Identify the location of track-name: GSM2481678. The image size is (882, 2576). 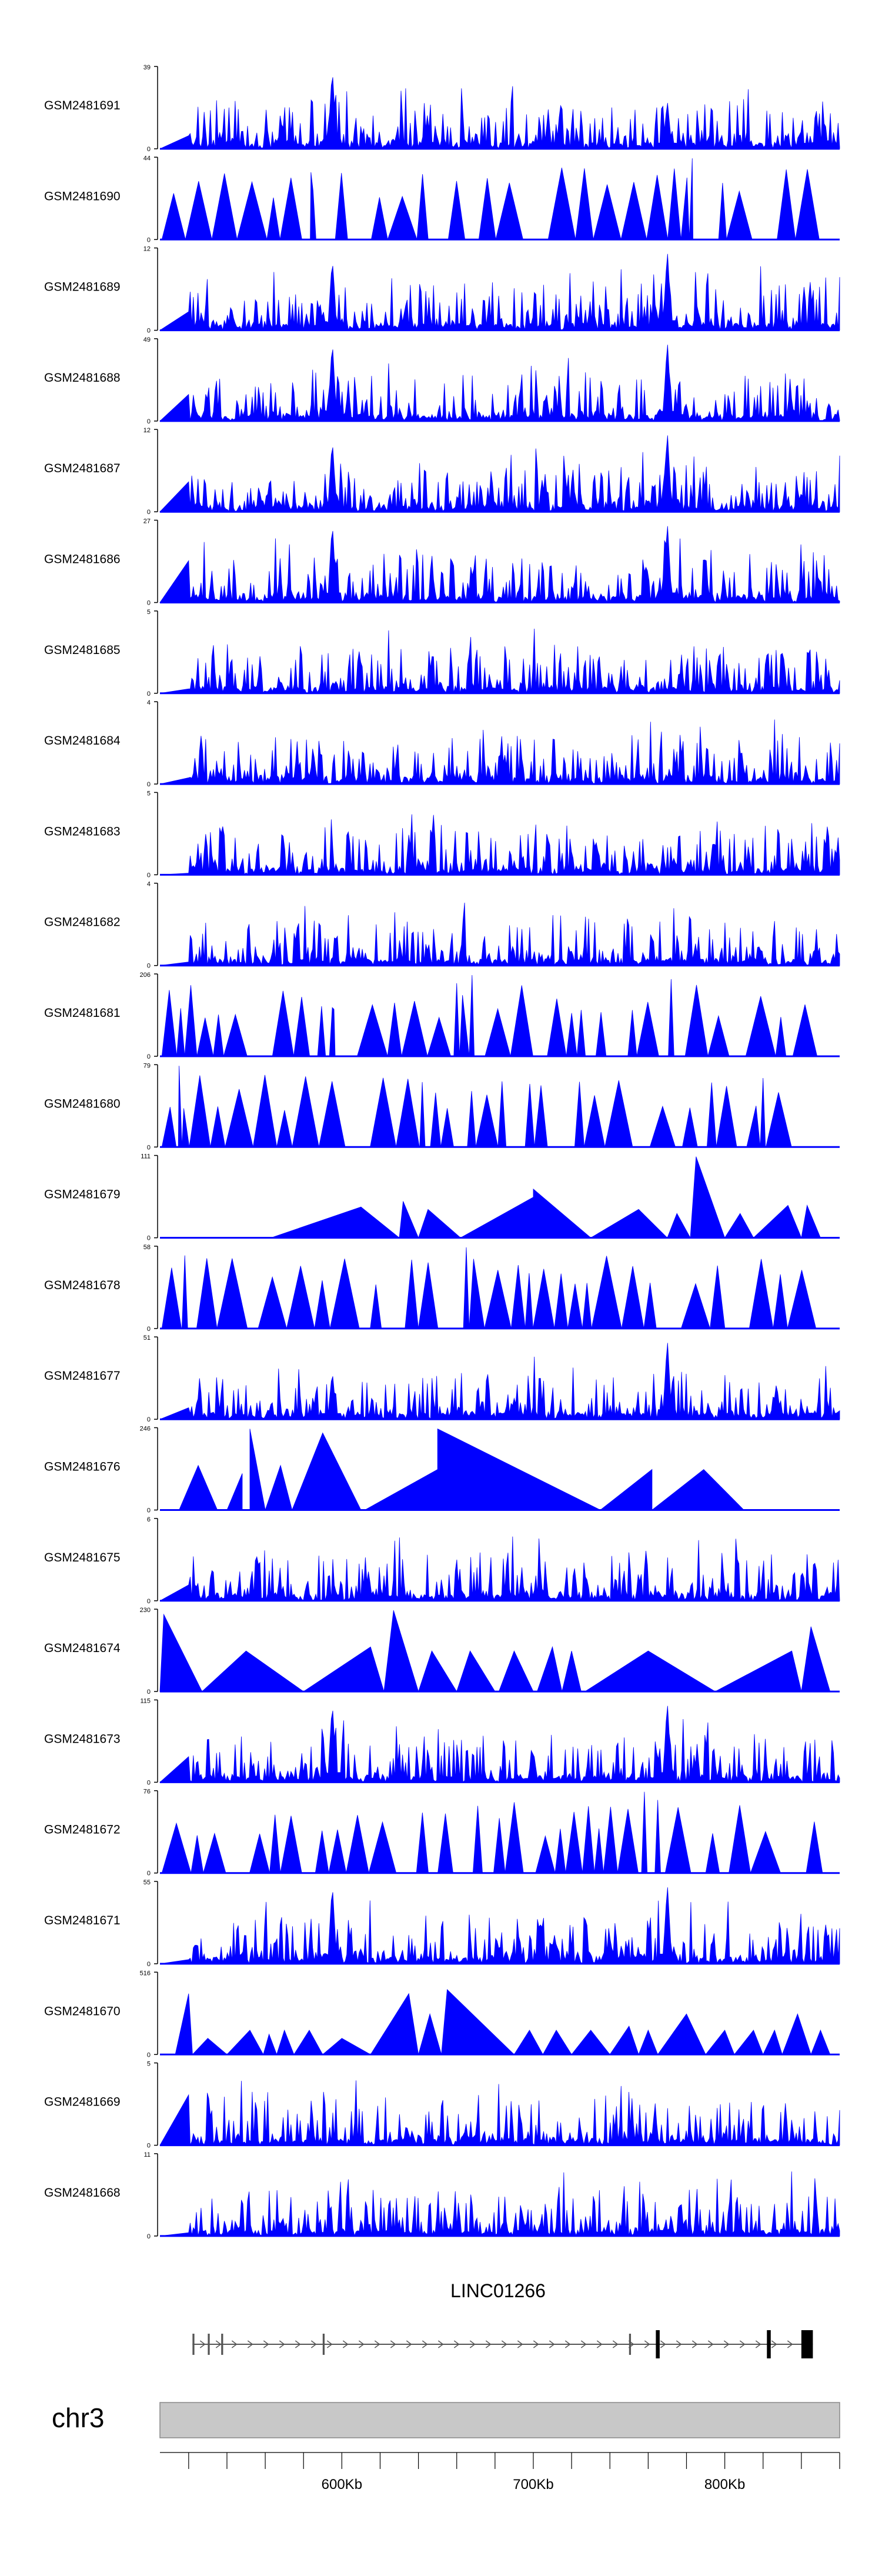
(82, 1285).